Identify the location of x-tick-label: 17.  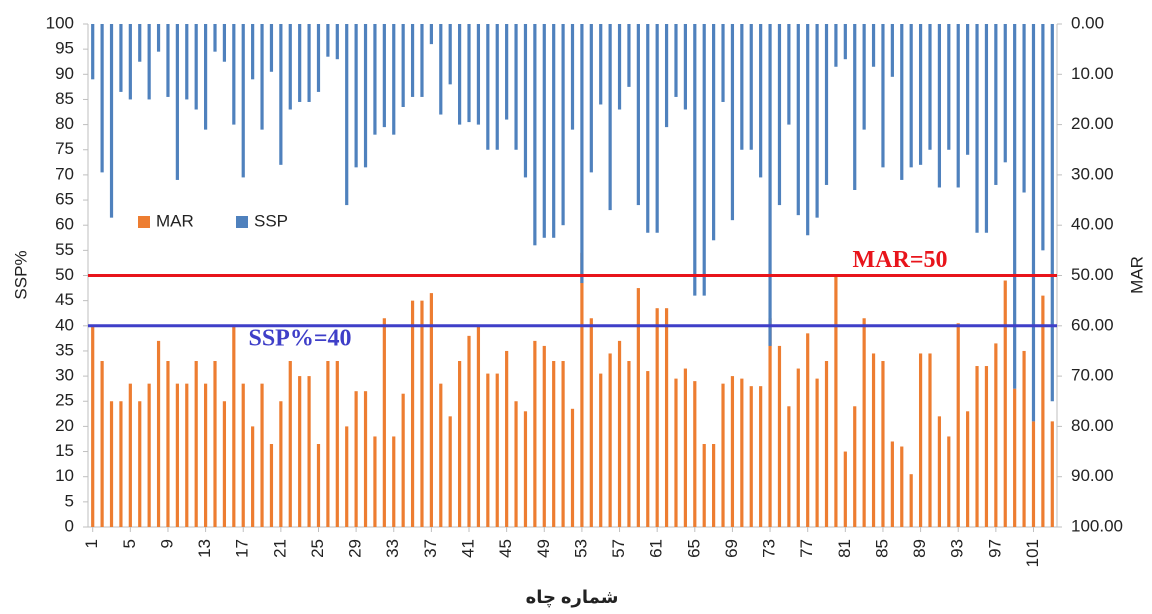
(242, 548).